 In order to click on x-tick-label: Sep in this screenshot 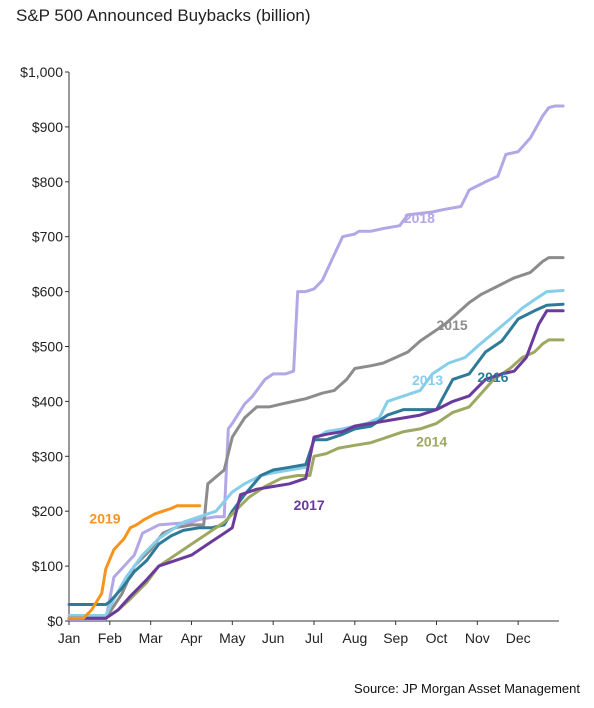, I will do `click(395, 638)`.